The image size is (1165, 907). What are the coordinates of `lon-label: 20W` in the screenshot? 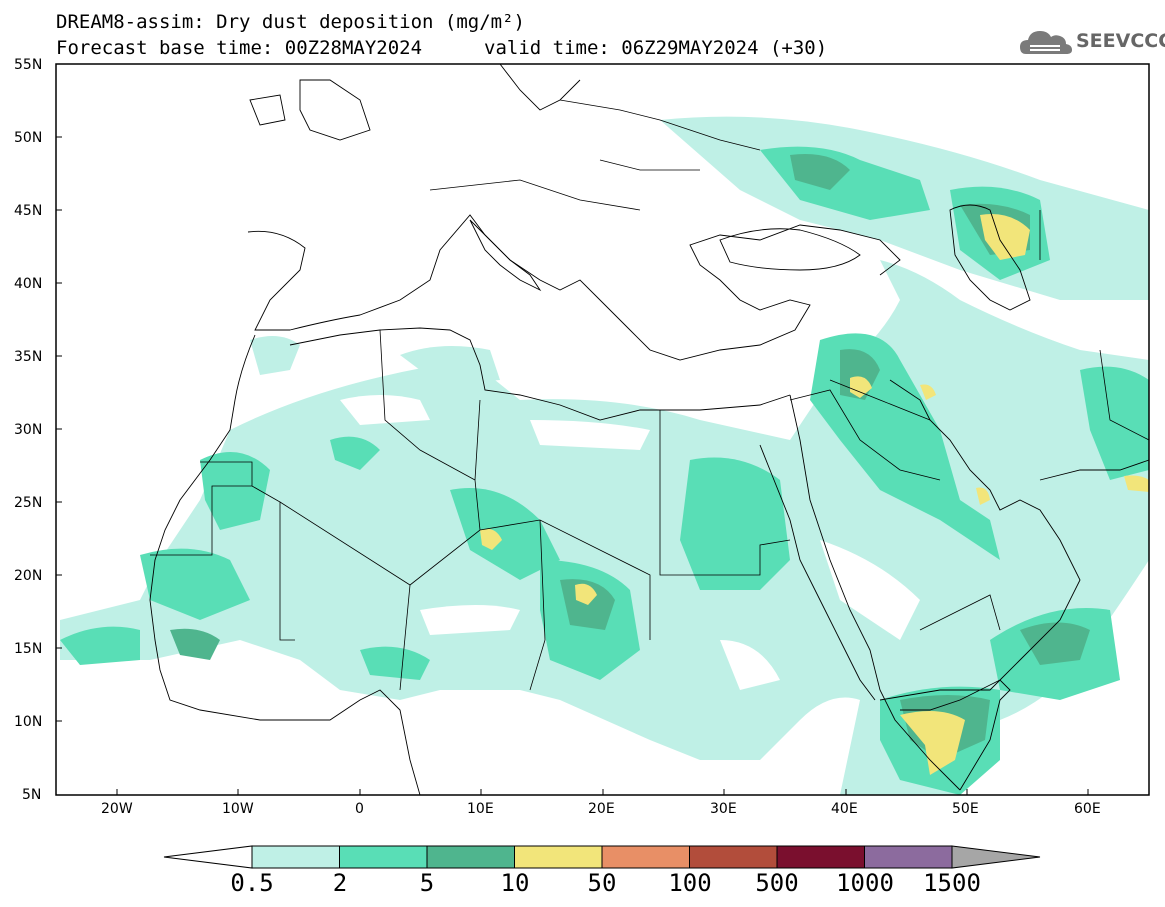 It's located at (117, 809).